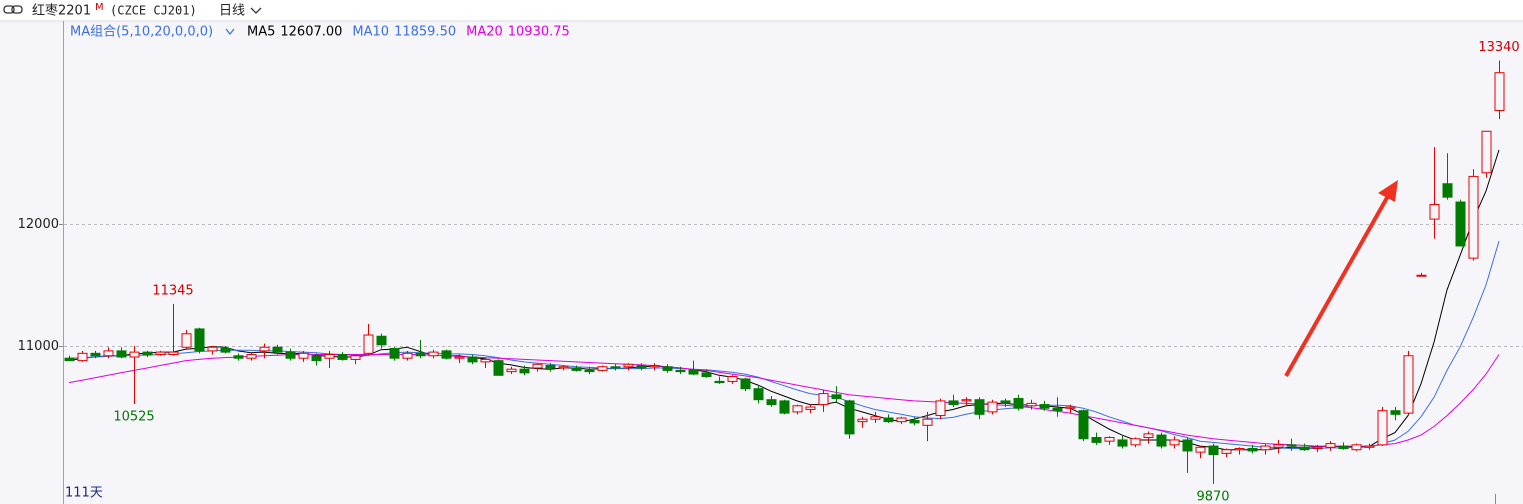 The height and width of the screenshot is (504, 1523). I want to click on trend-arrow, so click(1341, 278).